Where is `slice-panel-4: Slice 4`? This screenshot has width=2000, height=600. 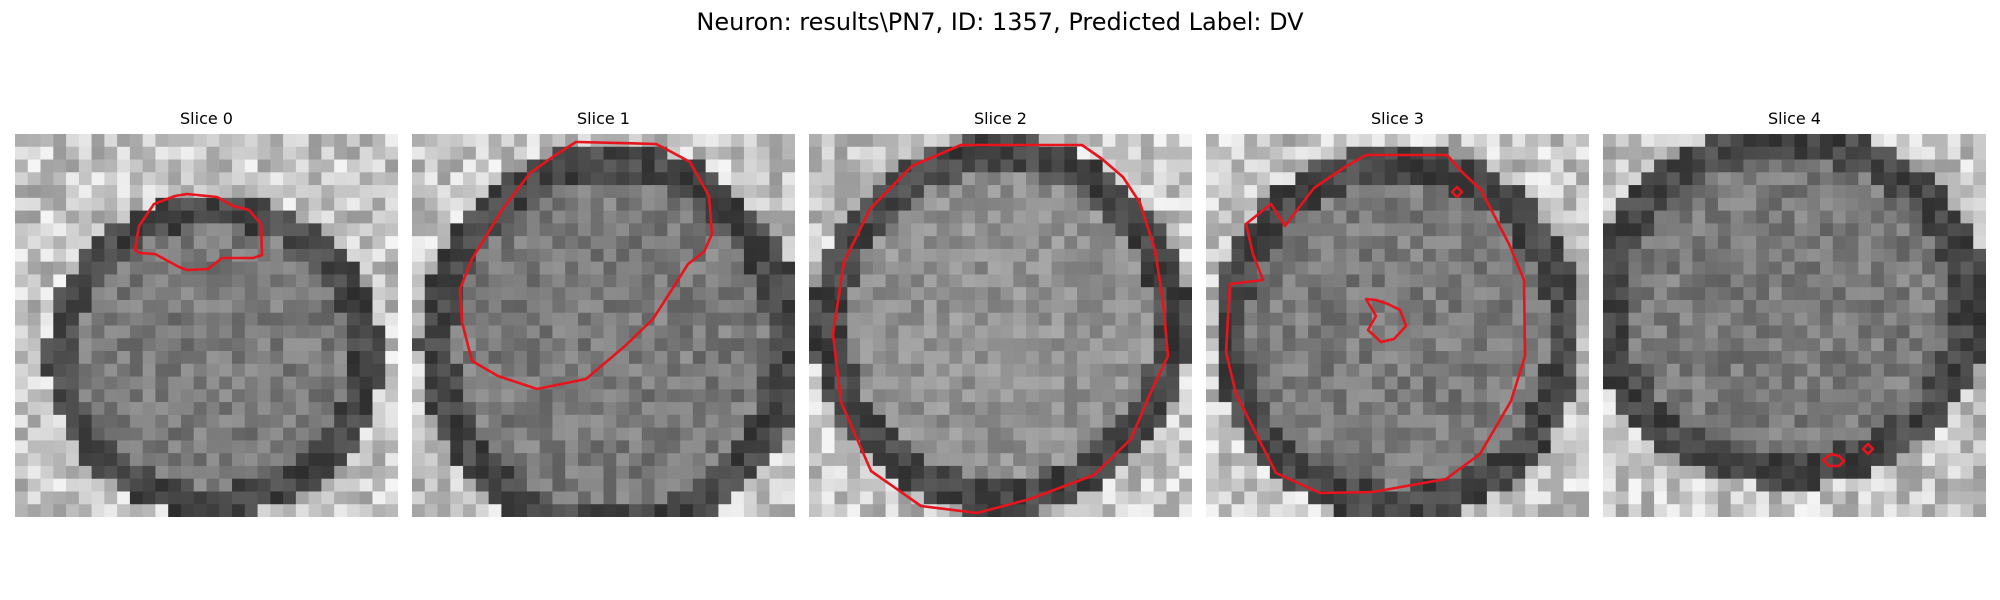
slice-panel-4: Slice 4 is located at coordinates (1794, 313).